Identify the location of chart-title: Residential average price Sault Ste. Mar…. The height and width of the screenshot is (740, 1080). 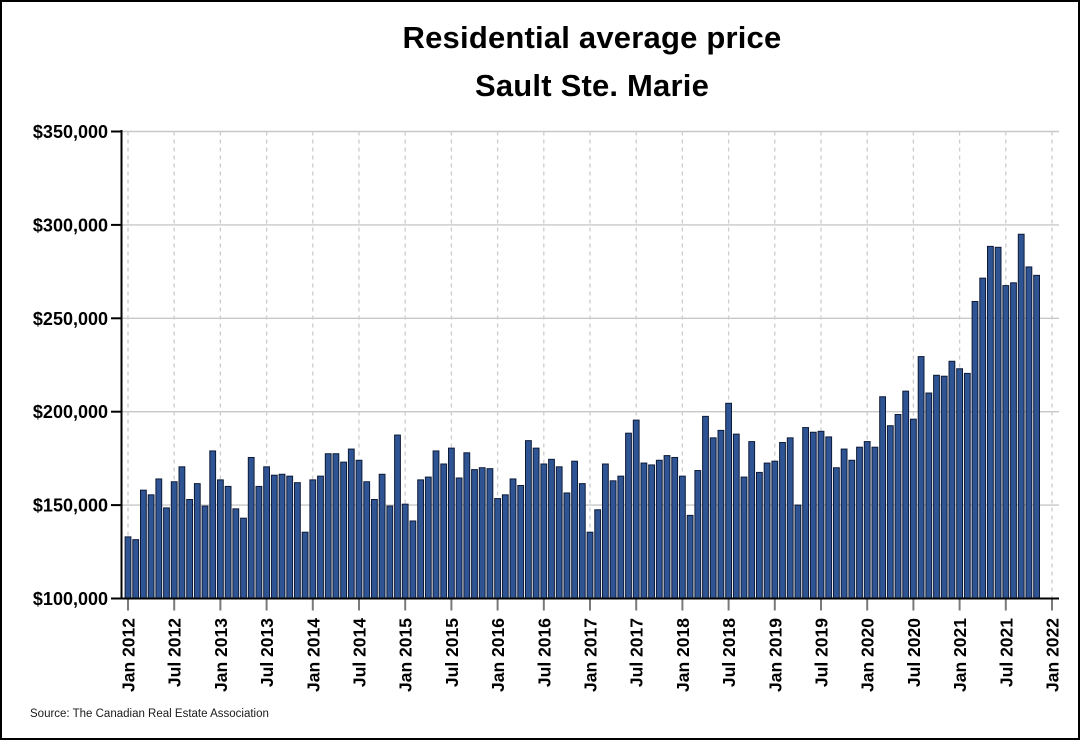
(592, 62).